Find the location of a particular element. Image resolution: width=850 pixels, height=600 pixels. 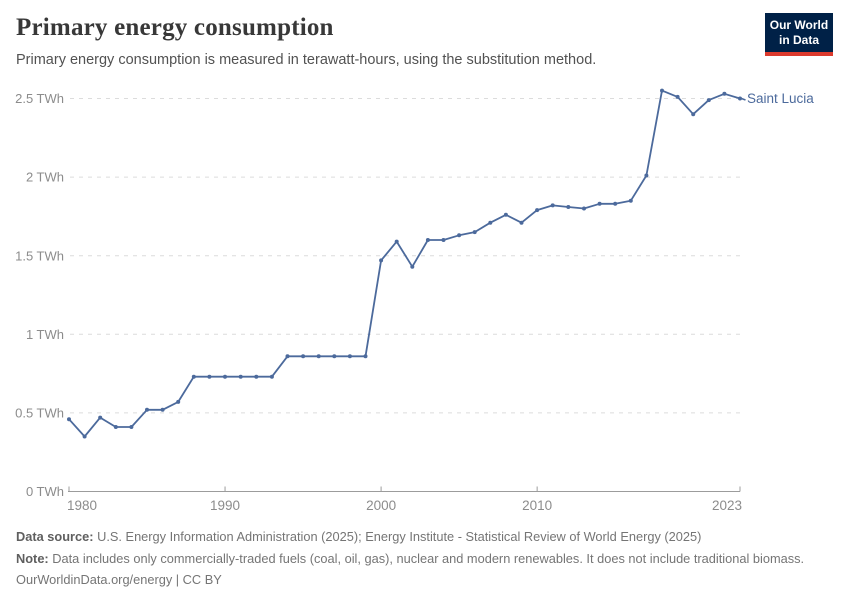

y-axis-tick-label: 2.5 TWh is located at coordinates (39, 98).